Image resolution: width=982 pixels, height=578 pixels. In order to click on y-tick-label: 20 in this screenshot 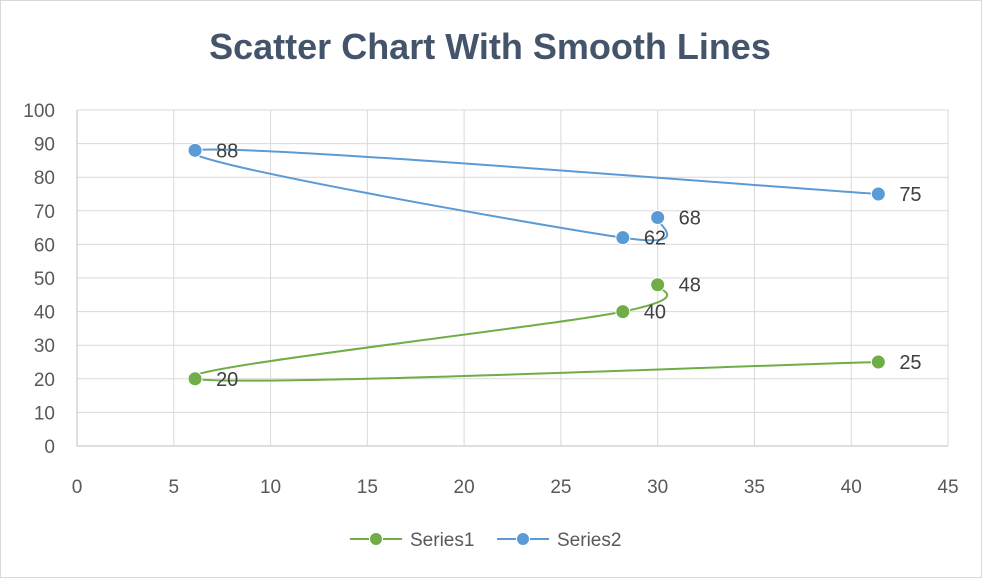, I will do `click(44, 380)`.